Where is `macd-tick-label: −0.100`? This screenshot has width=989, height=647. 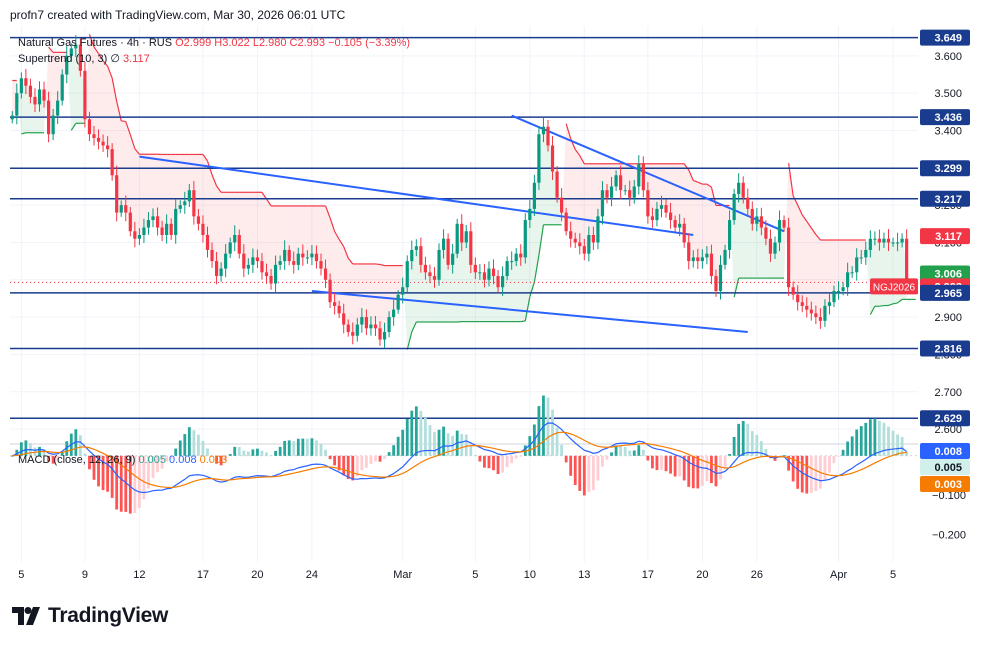 macd-tick-label: −0.100 is located at coordinates (949, 496).